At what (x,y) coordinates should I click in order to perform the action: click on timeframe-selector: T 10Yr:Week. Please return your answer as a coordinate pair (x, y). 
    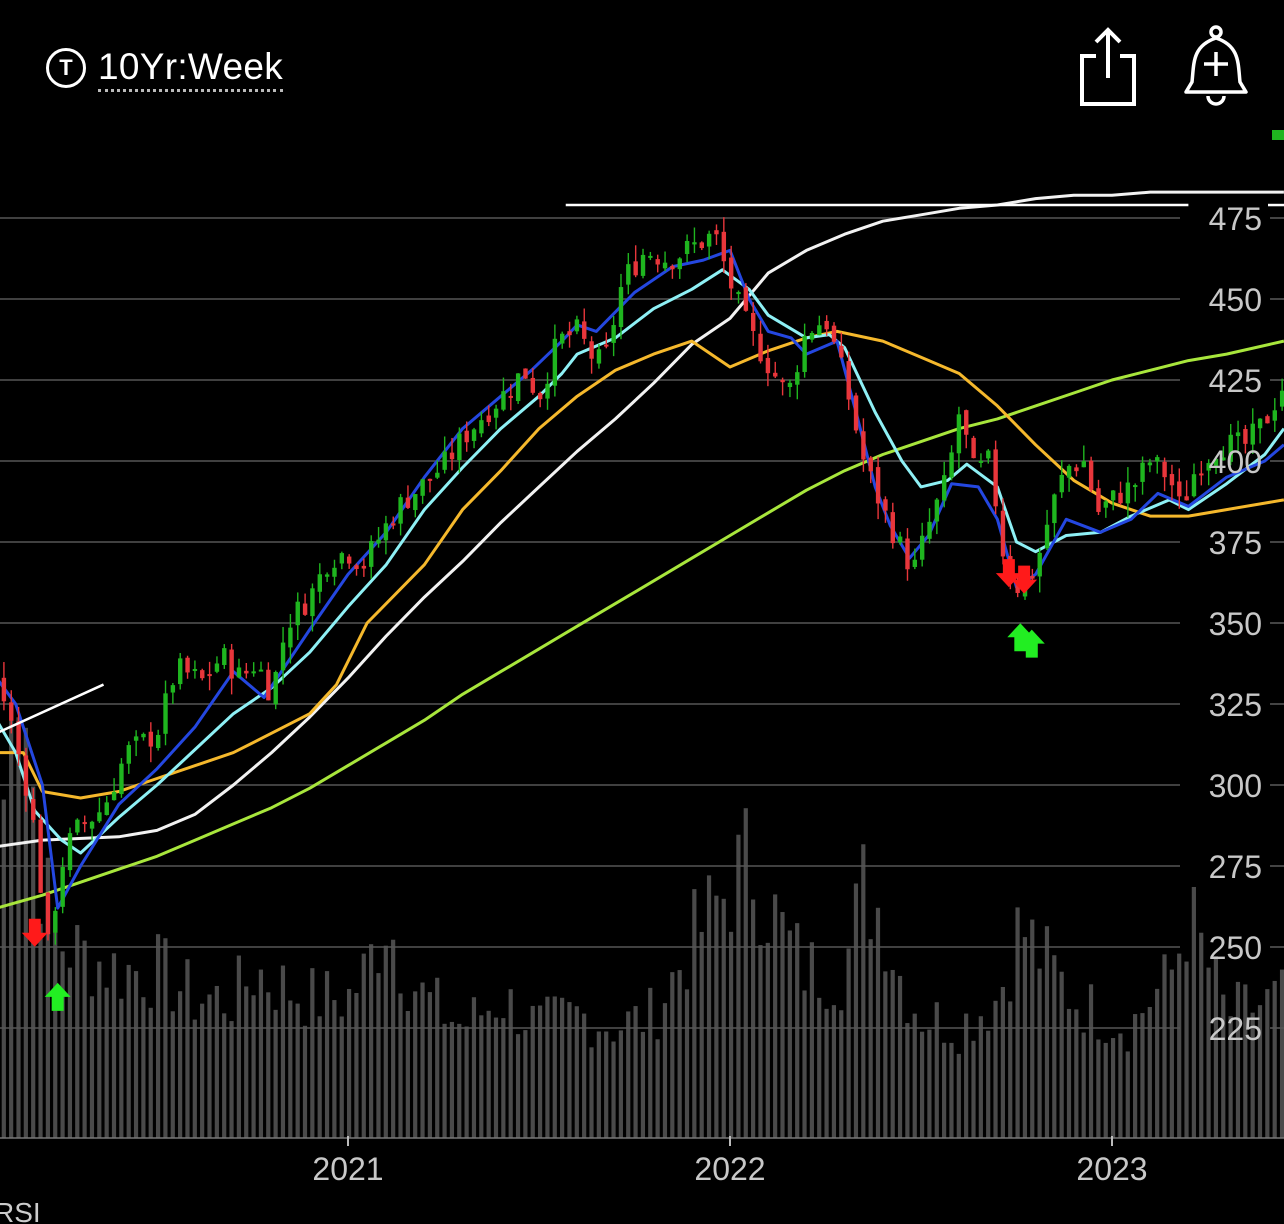
    Looking at the image, I should click on (165, 68).